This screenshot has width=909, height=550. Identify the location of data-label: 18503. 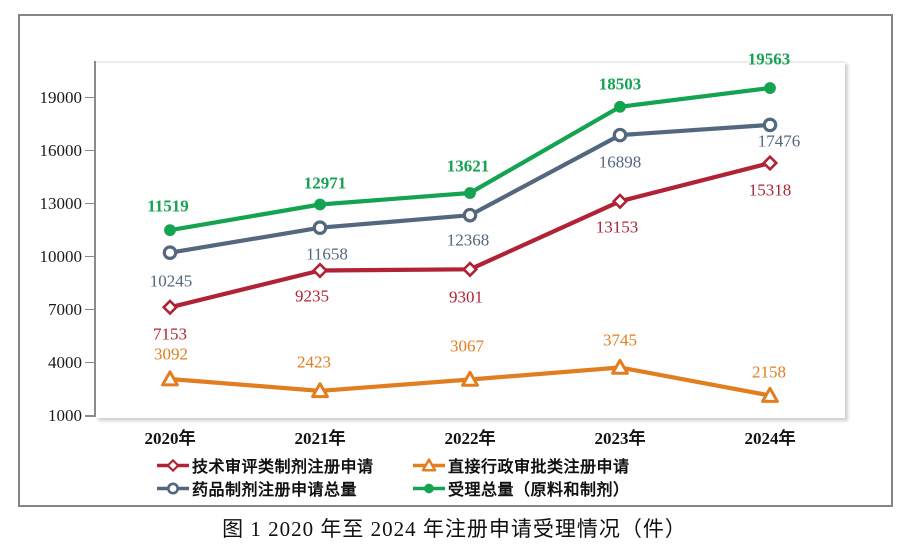
(620, 84).